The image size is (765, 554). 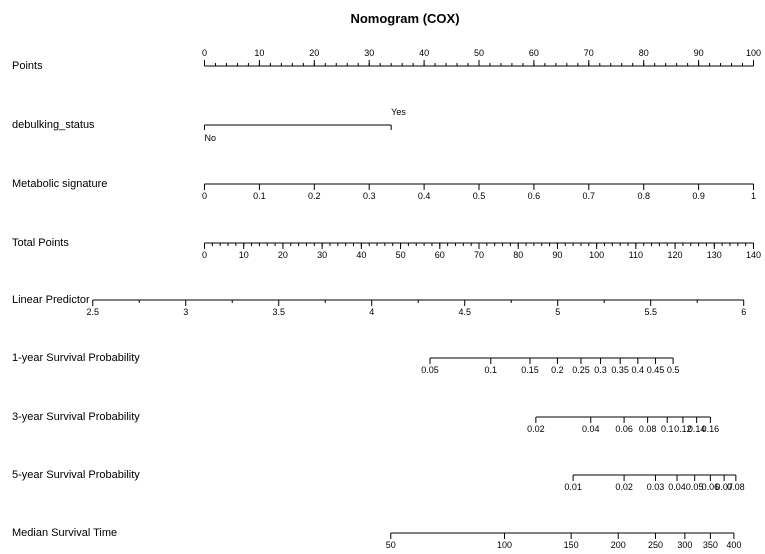 I want to click on row-label: Metabolic signature, so click(x=59, y=184).